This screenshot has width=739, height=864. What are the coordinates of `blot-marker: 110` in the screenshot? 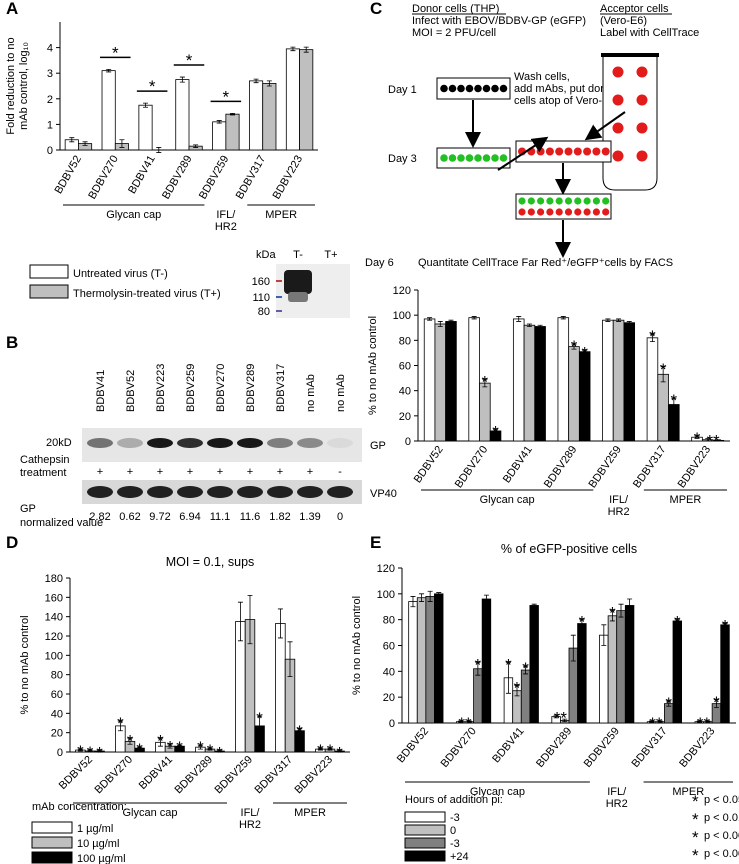 It's located at (261, 298).